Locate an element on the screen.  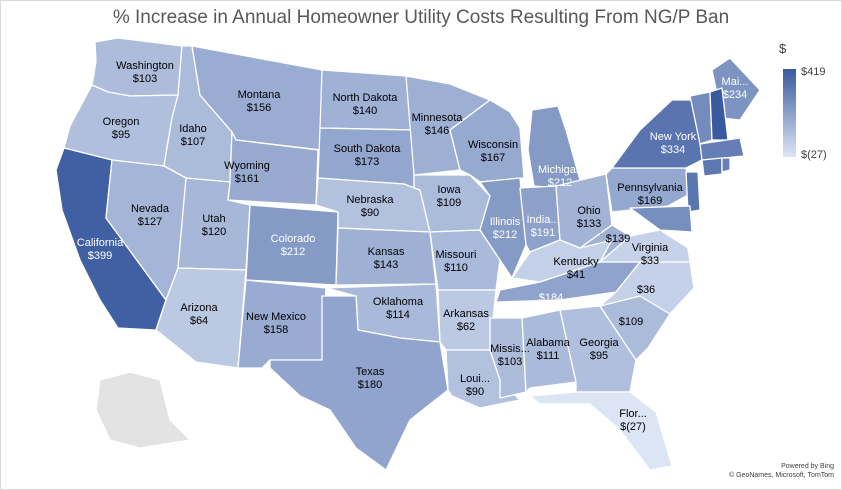
label-value: $146 is located at coordinates (437, 131).